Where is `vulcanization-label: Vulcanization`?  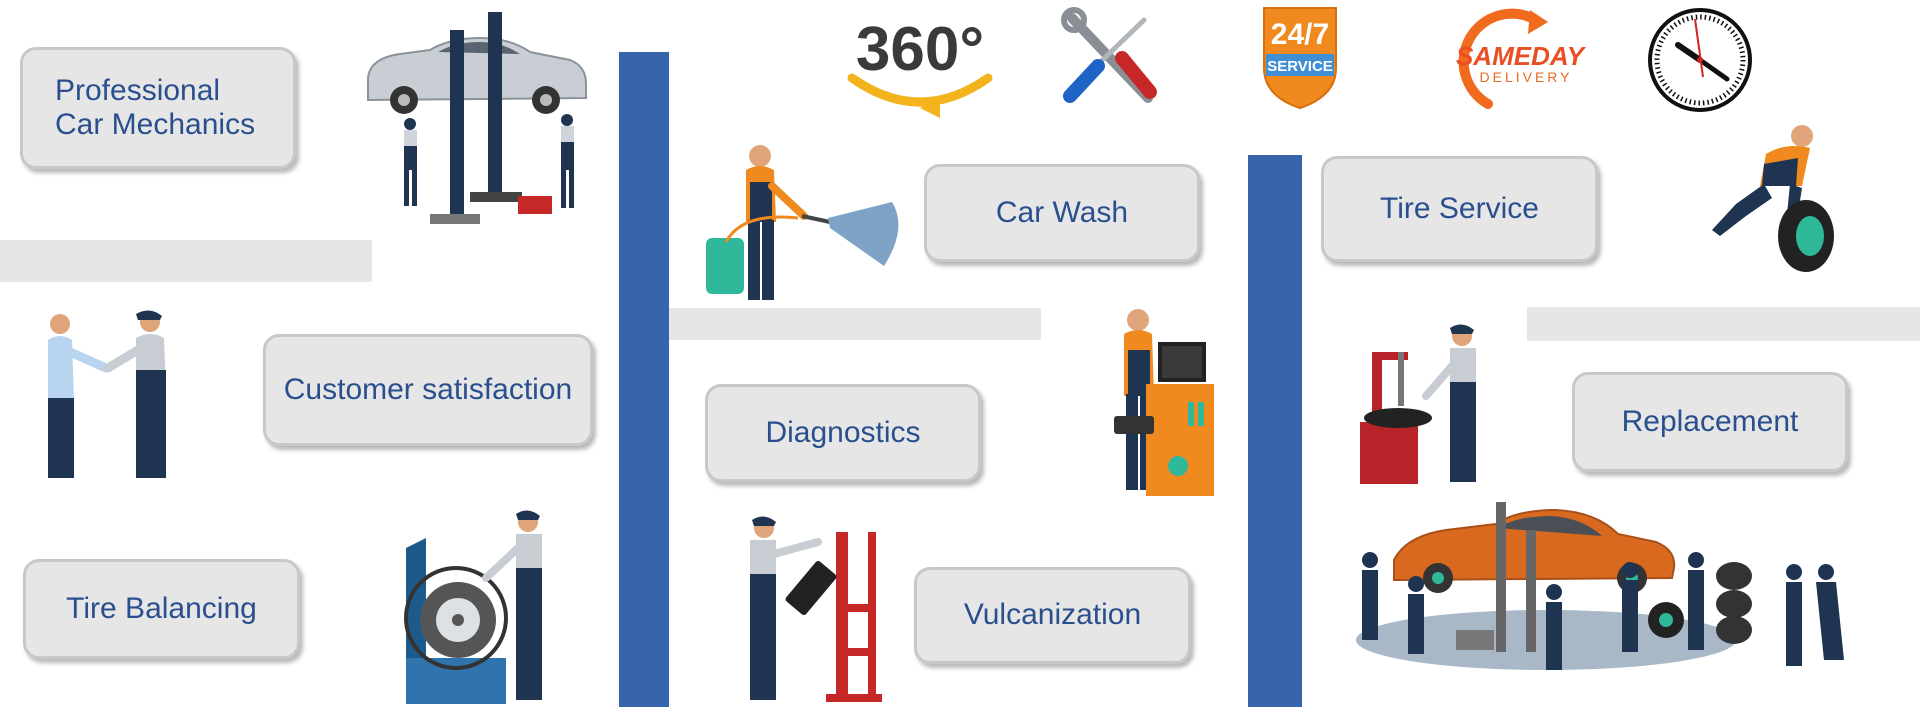 vulcanization-label: Vulcanization is located at coordinates (1052, 615).